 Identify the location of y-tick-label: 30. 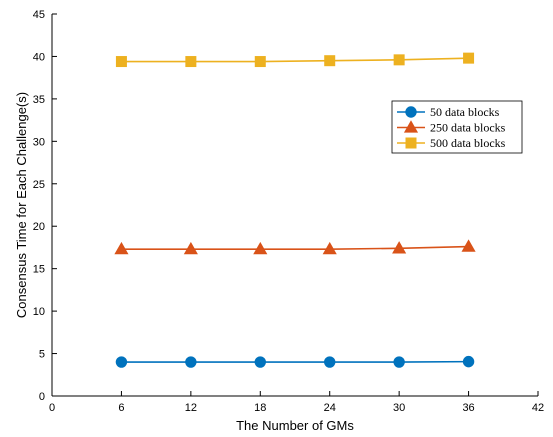
(39, 142).